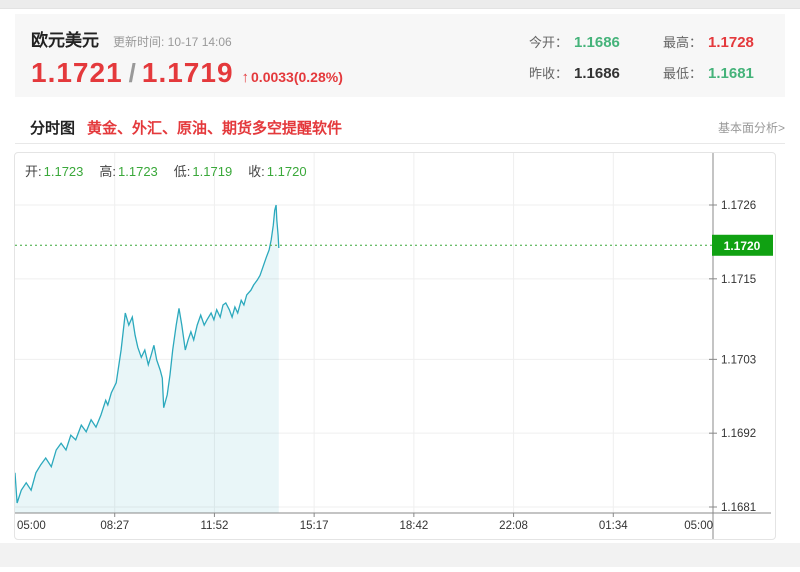 The image size is (800, 572). Describe the element at coordinates (65, 40) in the screenshot. I see `pair-title: 欧元美元` at that location.